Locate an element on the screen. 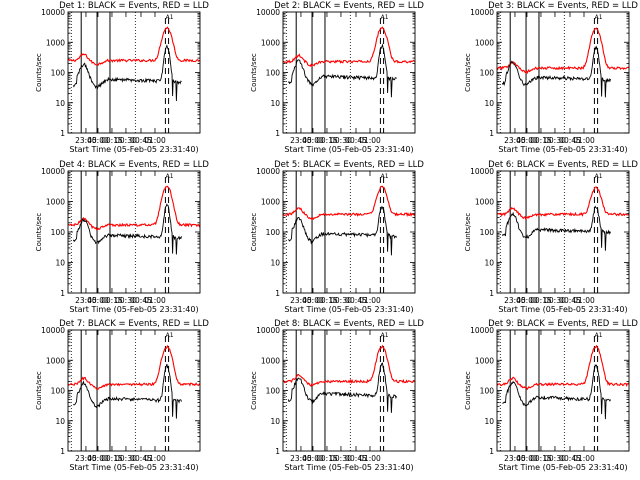  chart-title: Det 2: BLACK = Events, RED = LLD is located at coordinates (349, 6).